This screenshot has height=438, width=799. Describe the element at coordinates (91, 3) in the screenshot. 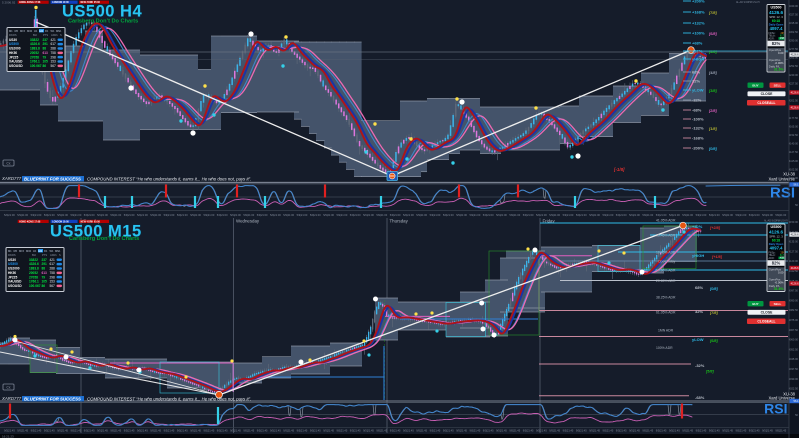

I see `svg-text: NEW-YORK 05:08` at that location.